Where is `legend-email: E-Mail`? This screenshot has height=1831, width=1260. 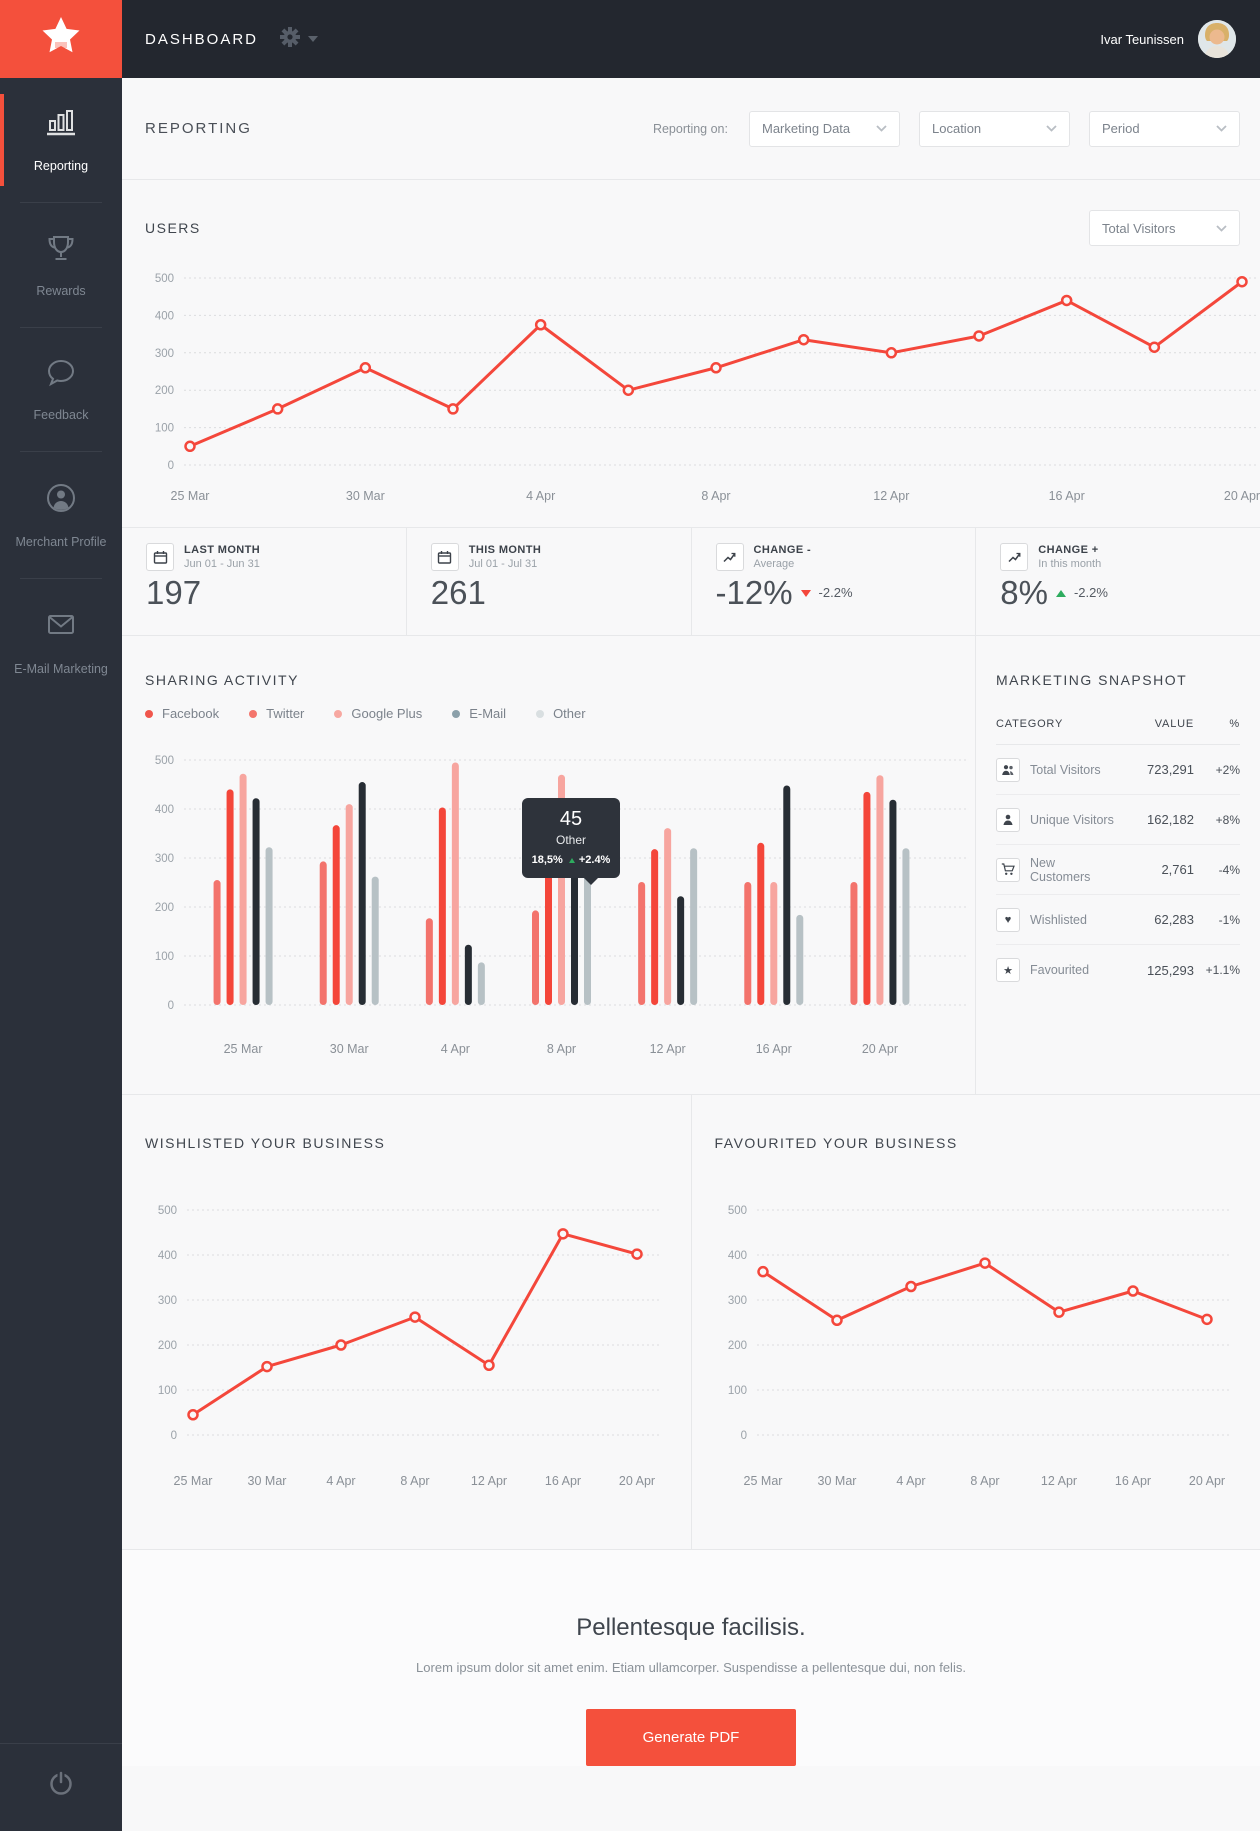 legend-email: E-Mail is located at coordinates (479, 713).